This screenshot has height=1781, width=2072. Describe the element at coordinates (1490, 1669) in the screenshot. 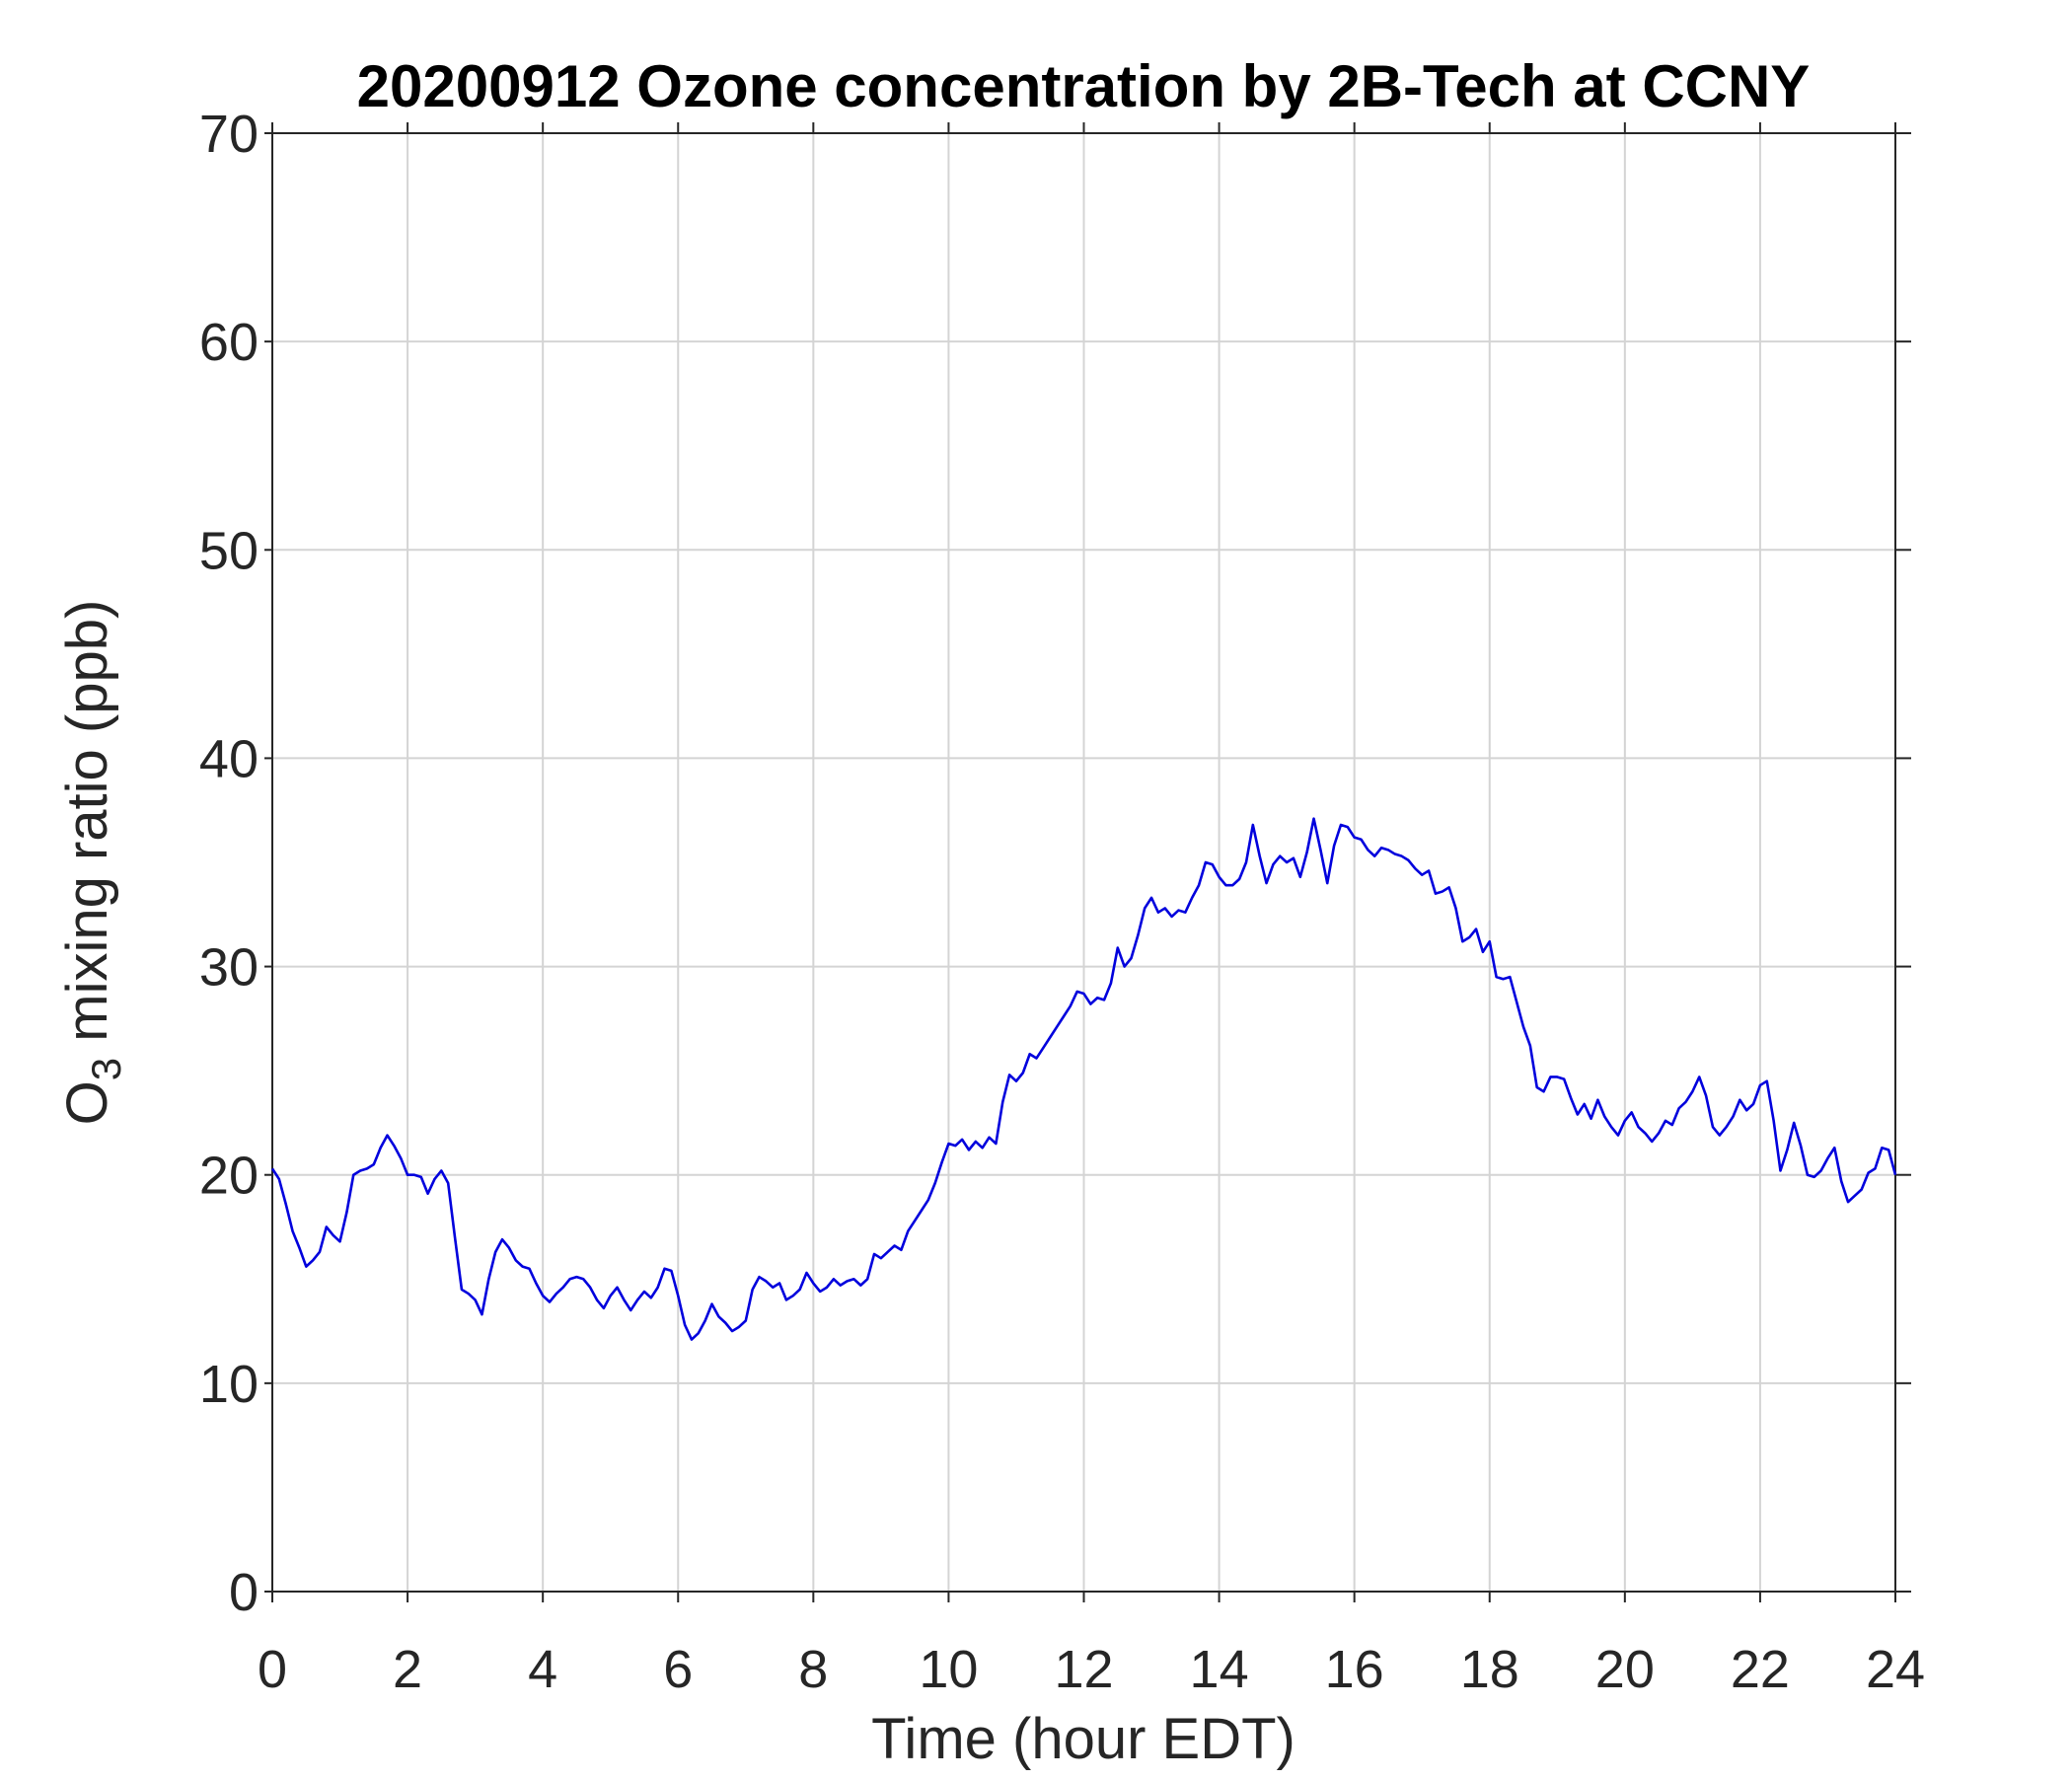

I see `x-tick-label: 18` at that location.